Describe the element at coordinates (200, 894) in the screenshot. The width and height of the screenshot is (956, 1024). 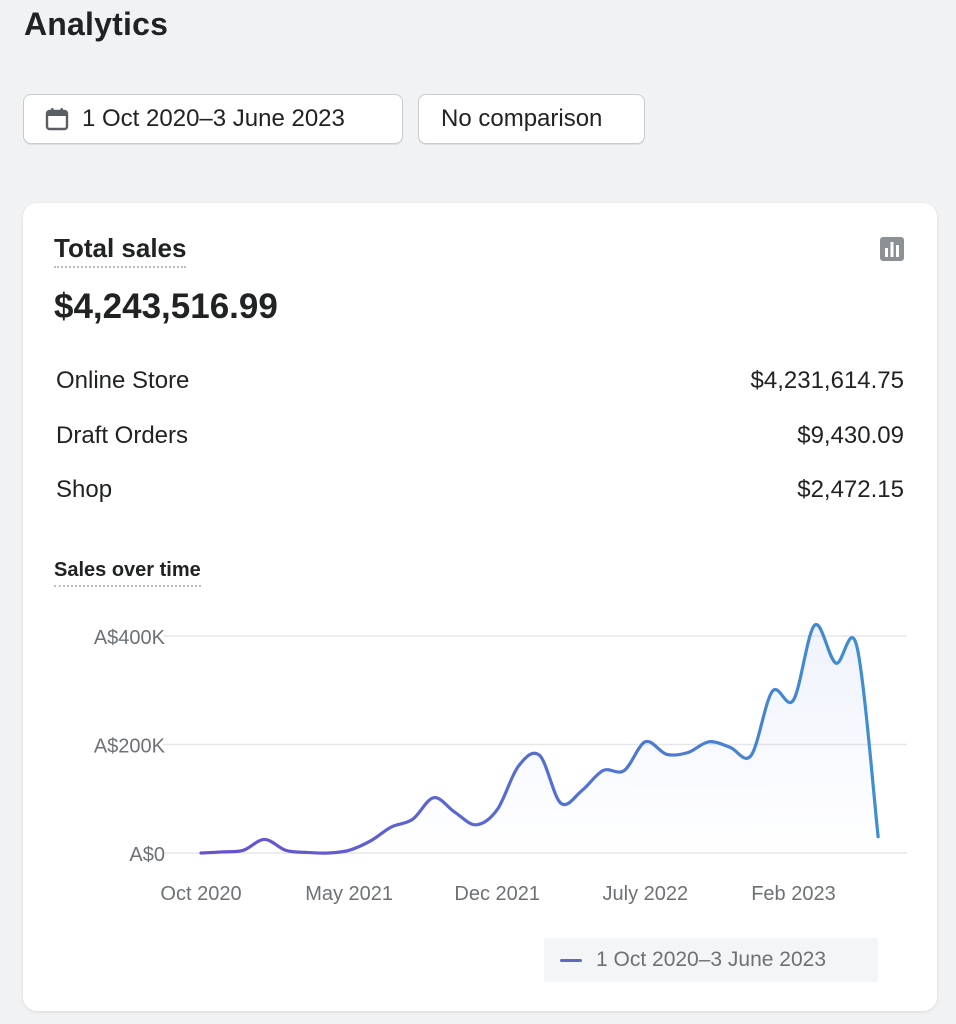
I see `x-tick-label: Oct 2020` at that location.